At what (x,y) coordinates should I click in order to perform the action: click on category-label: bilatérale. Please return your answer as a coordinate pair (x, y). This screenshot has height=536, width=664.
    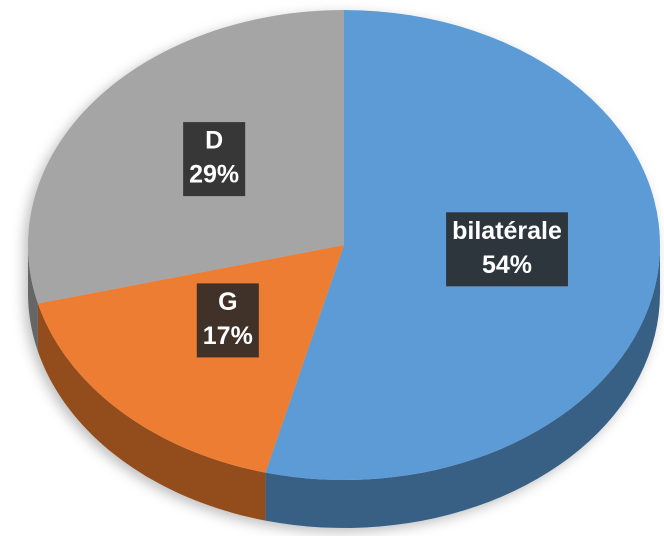
    Looking at the image, I should click on (507, 231).